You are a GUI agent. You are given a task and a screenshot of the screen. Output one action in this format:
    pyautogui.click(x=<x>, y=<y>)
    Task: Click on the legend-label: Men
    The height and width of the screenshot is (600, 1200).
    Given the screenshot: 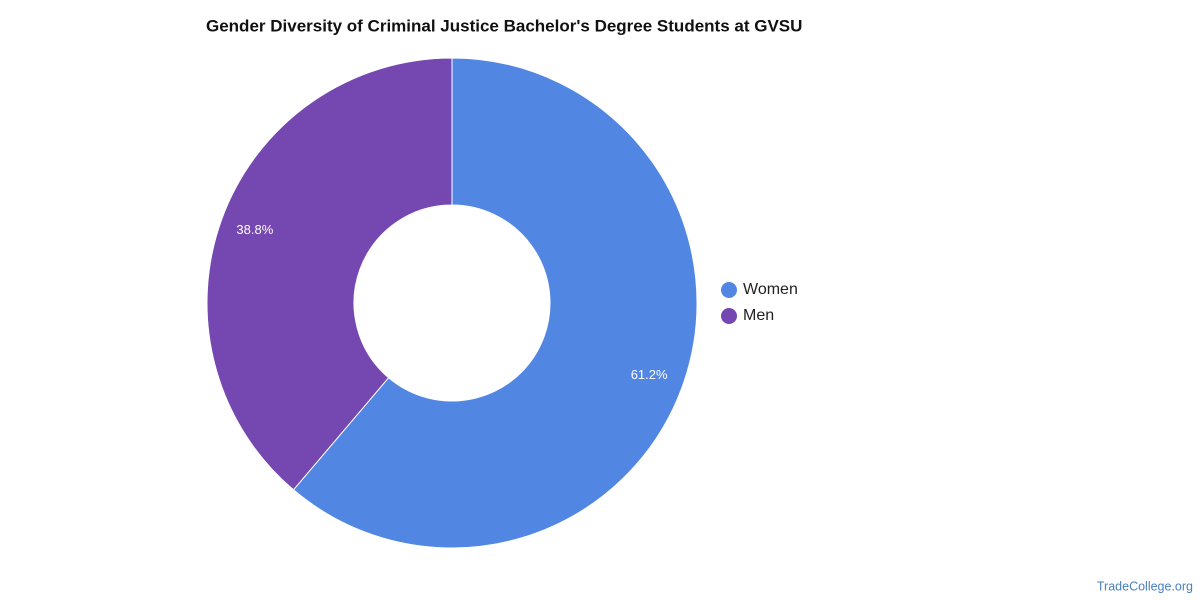 What is the action you would take?
    pyautogui.click(x=758, y=315)
    